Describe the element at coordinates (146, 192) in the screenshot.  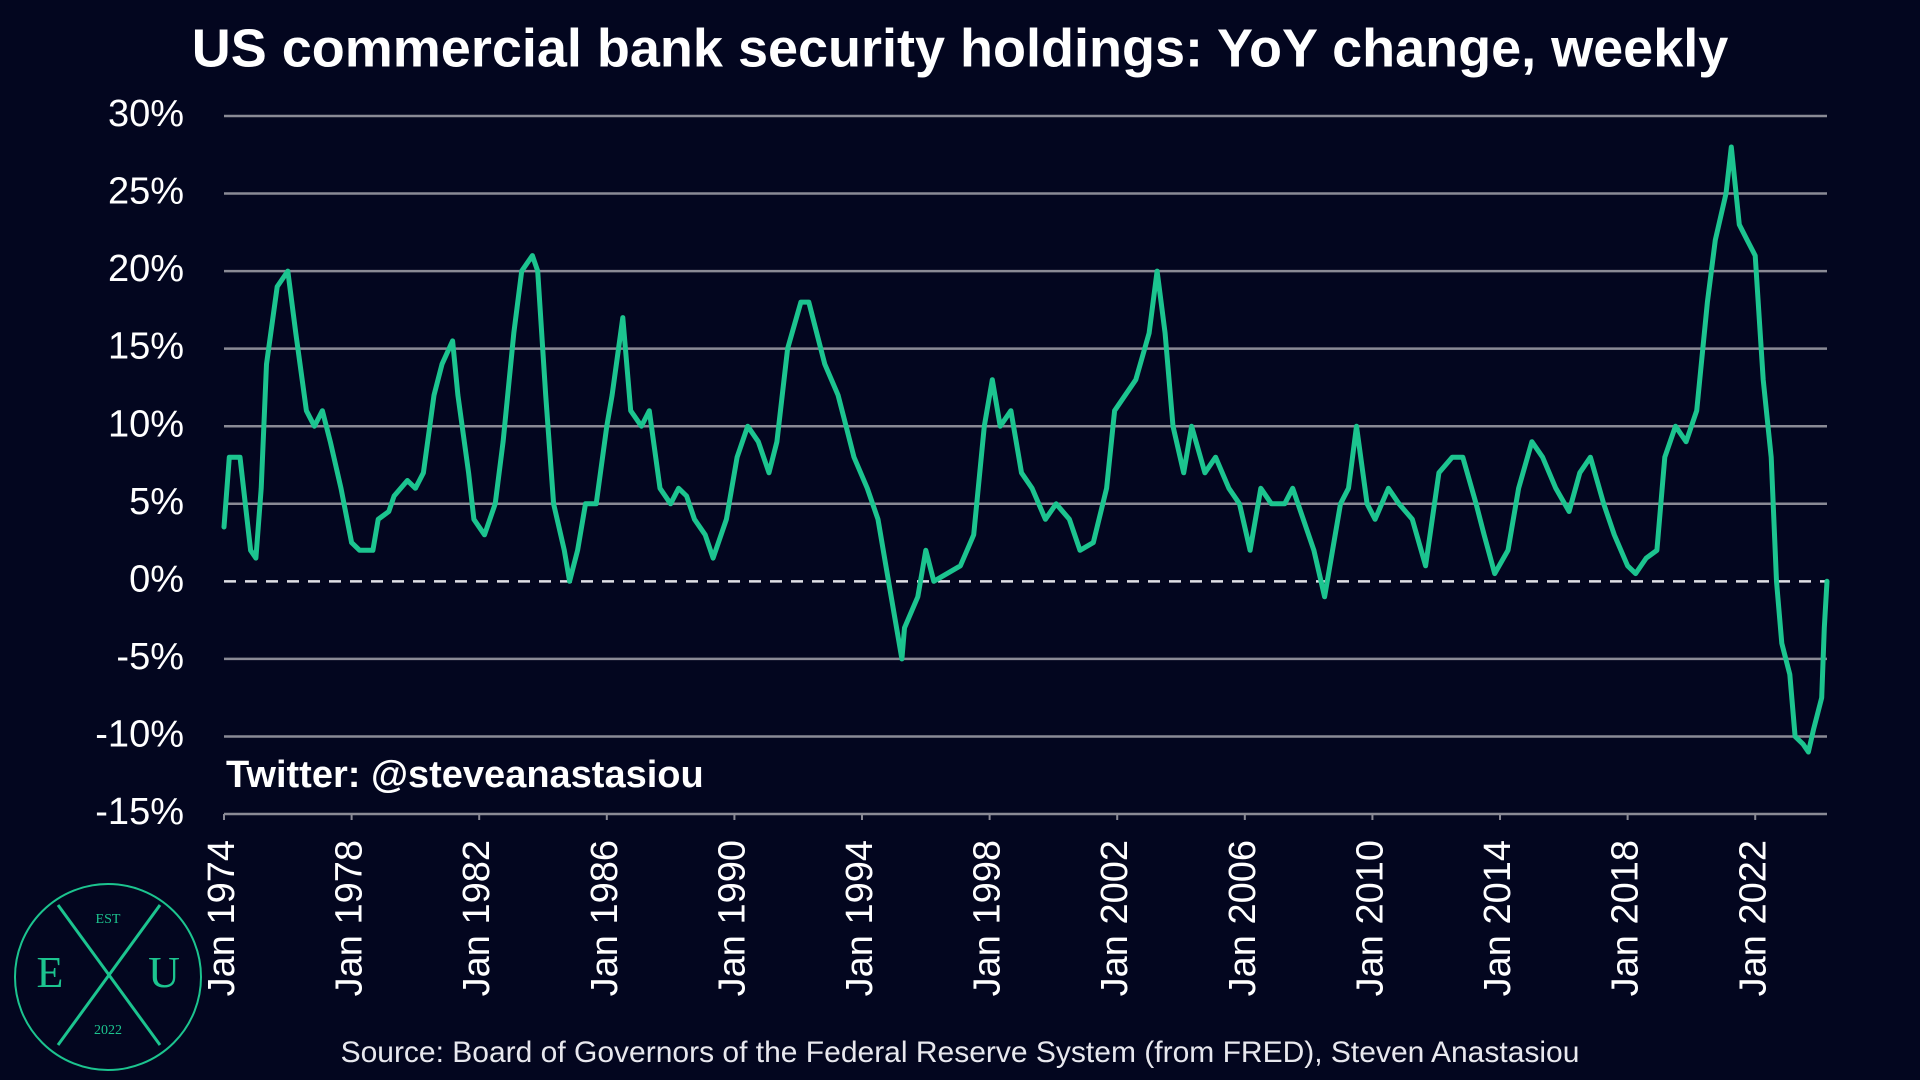
I see `y-tick-label: 25%` at that location.